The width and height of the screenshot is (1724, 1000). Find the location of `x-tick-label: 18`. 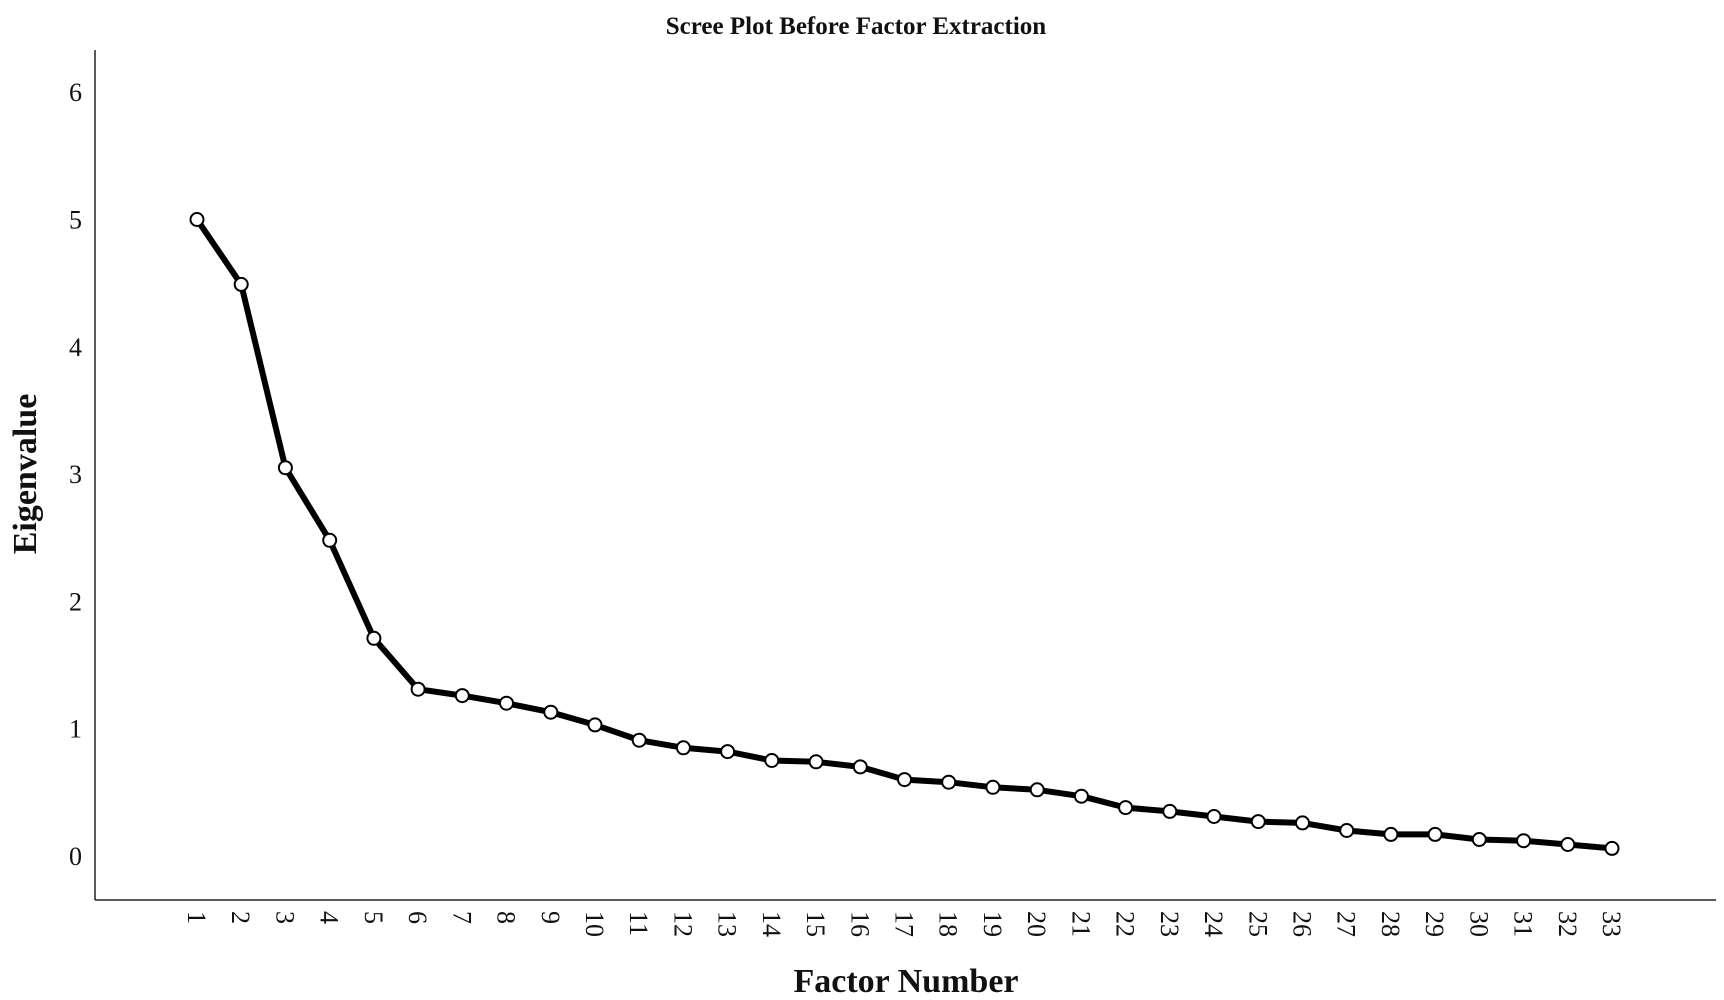

x-tick-label: 18 is located at coordinates (948, 924).